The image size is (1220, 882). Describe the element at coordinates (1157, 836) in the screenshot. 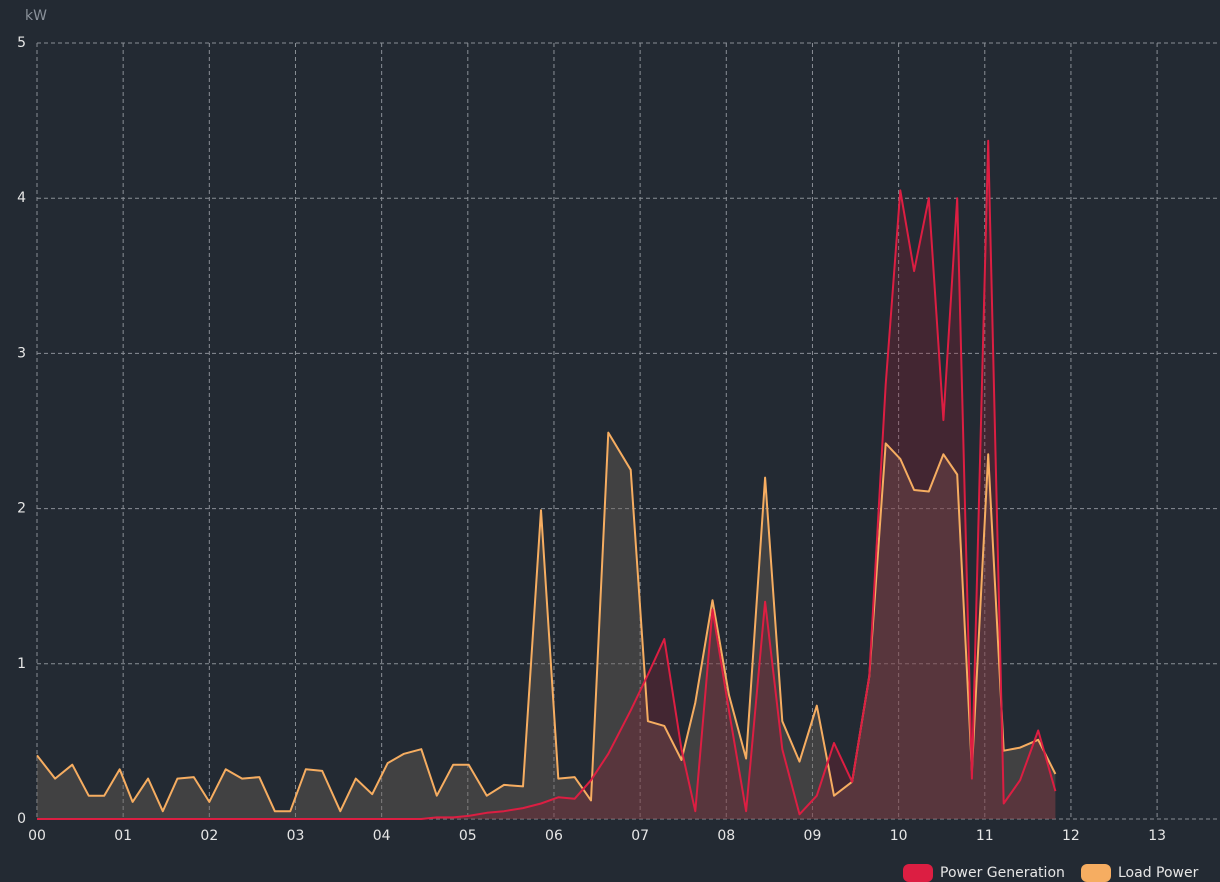

I see `x-tick-label: 13` at that location.